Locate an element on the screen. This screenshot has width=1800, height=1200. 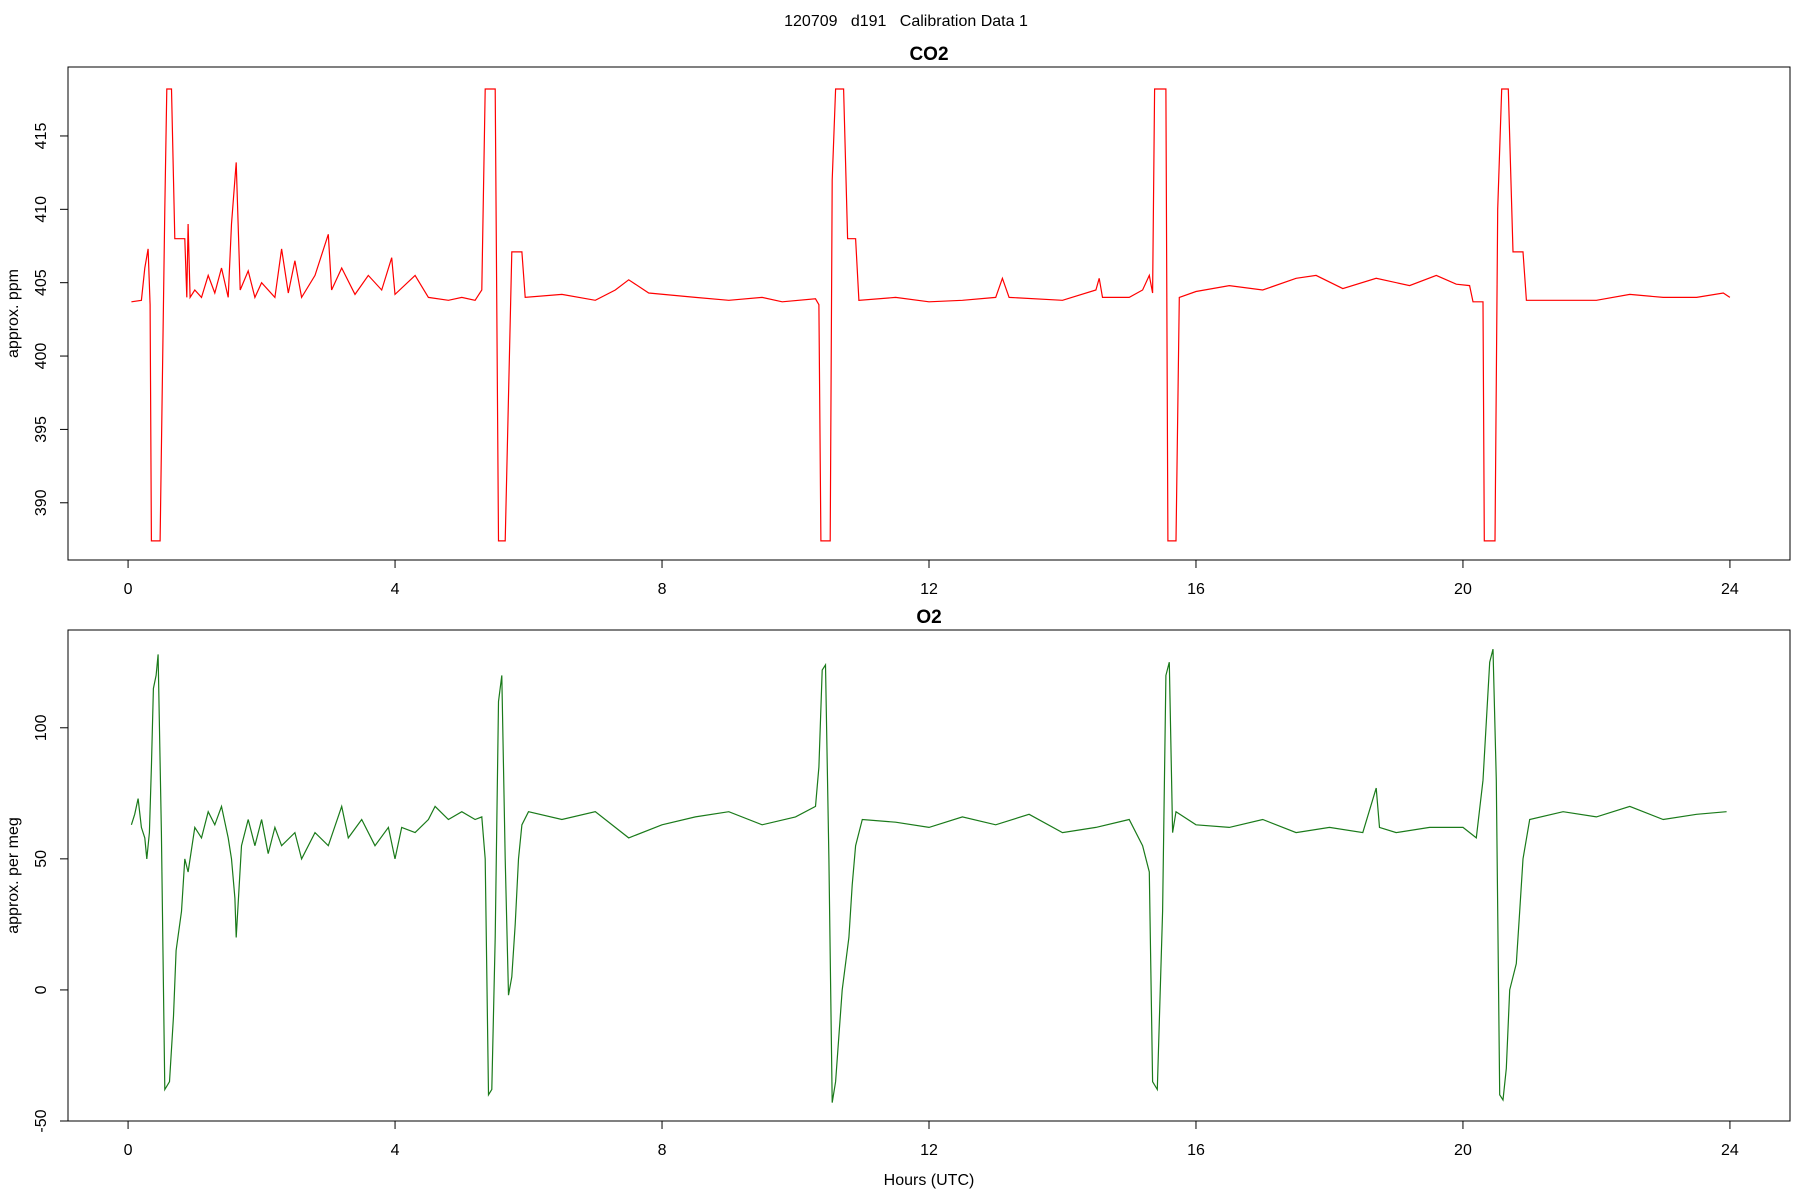
plot-title: CO2 is located at coordinates (928, 54).